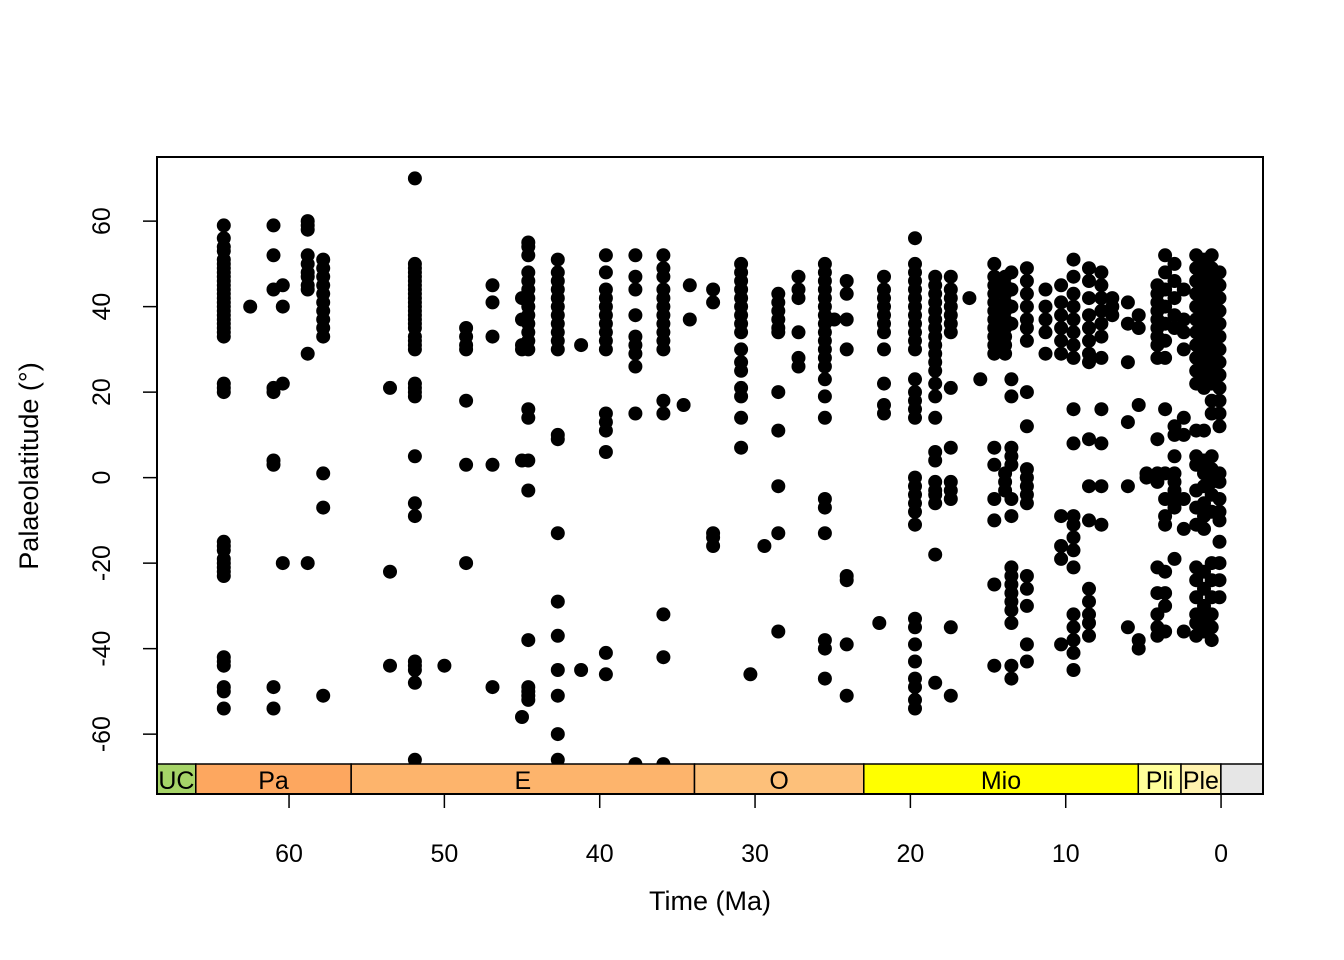  What do you see at coordinates (102, 307) in the screenshot?
I see `y-tick-label: 40` at bounding box center [102, 307].